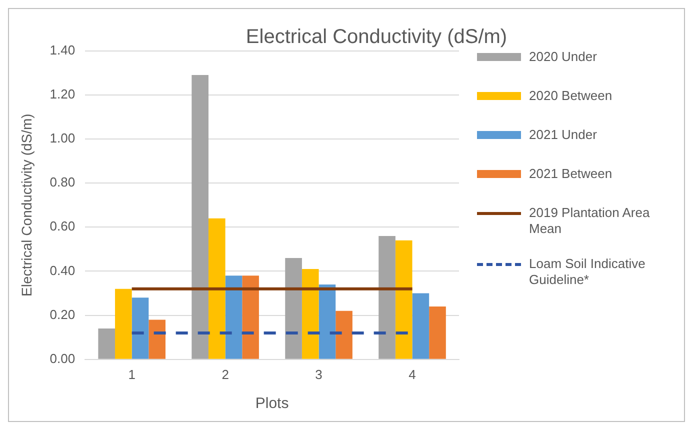 Image resolution: width=695 pixels, height=432 pixels. What do you see at coordinates (63, 94) in the screenshot?
I see `y-tick-label: 1.20` at bounding box center [63, 94].